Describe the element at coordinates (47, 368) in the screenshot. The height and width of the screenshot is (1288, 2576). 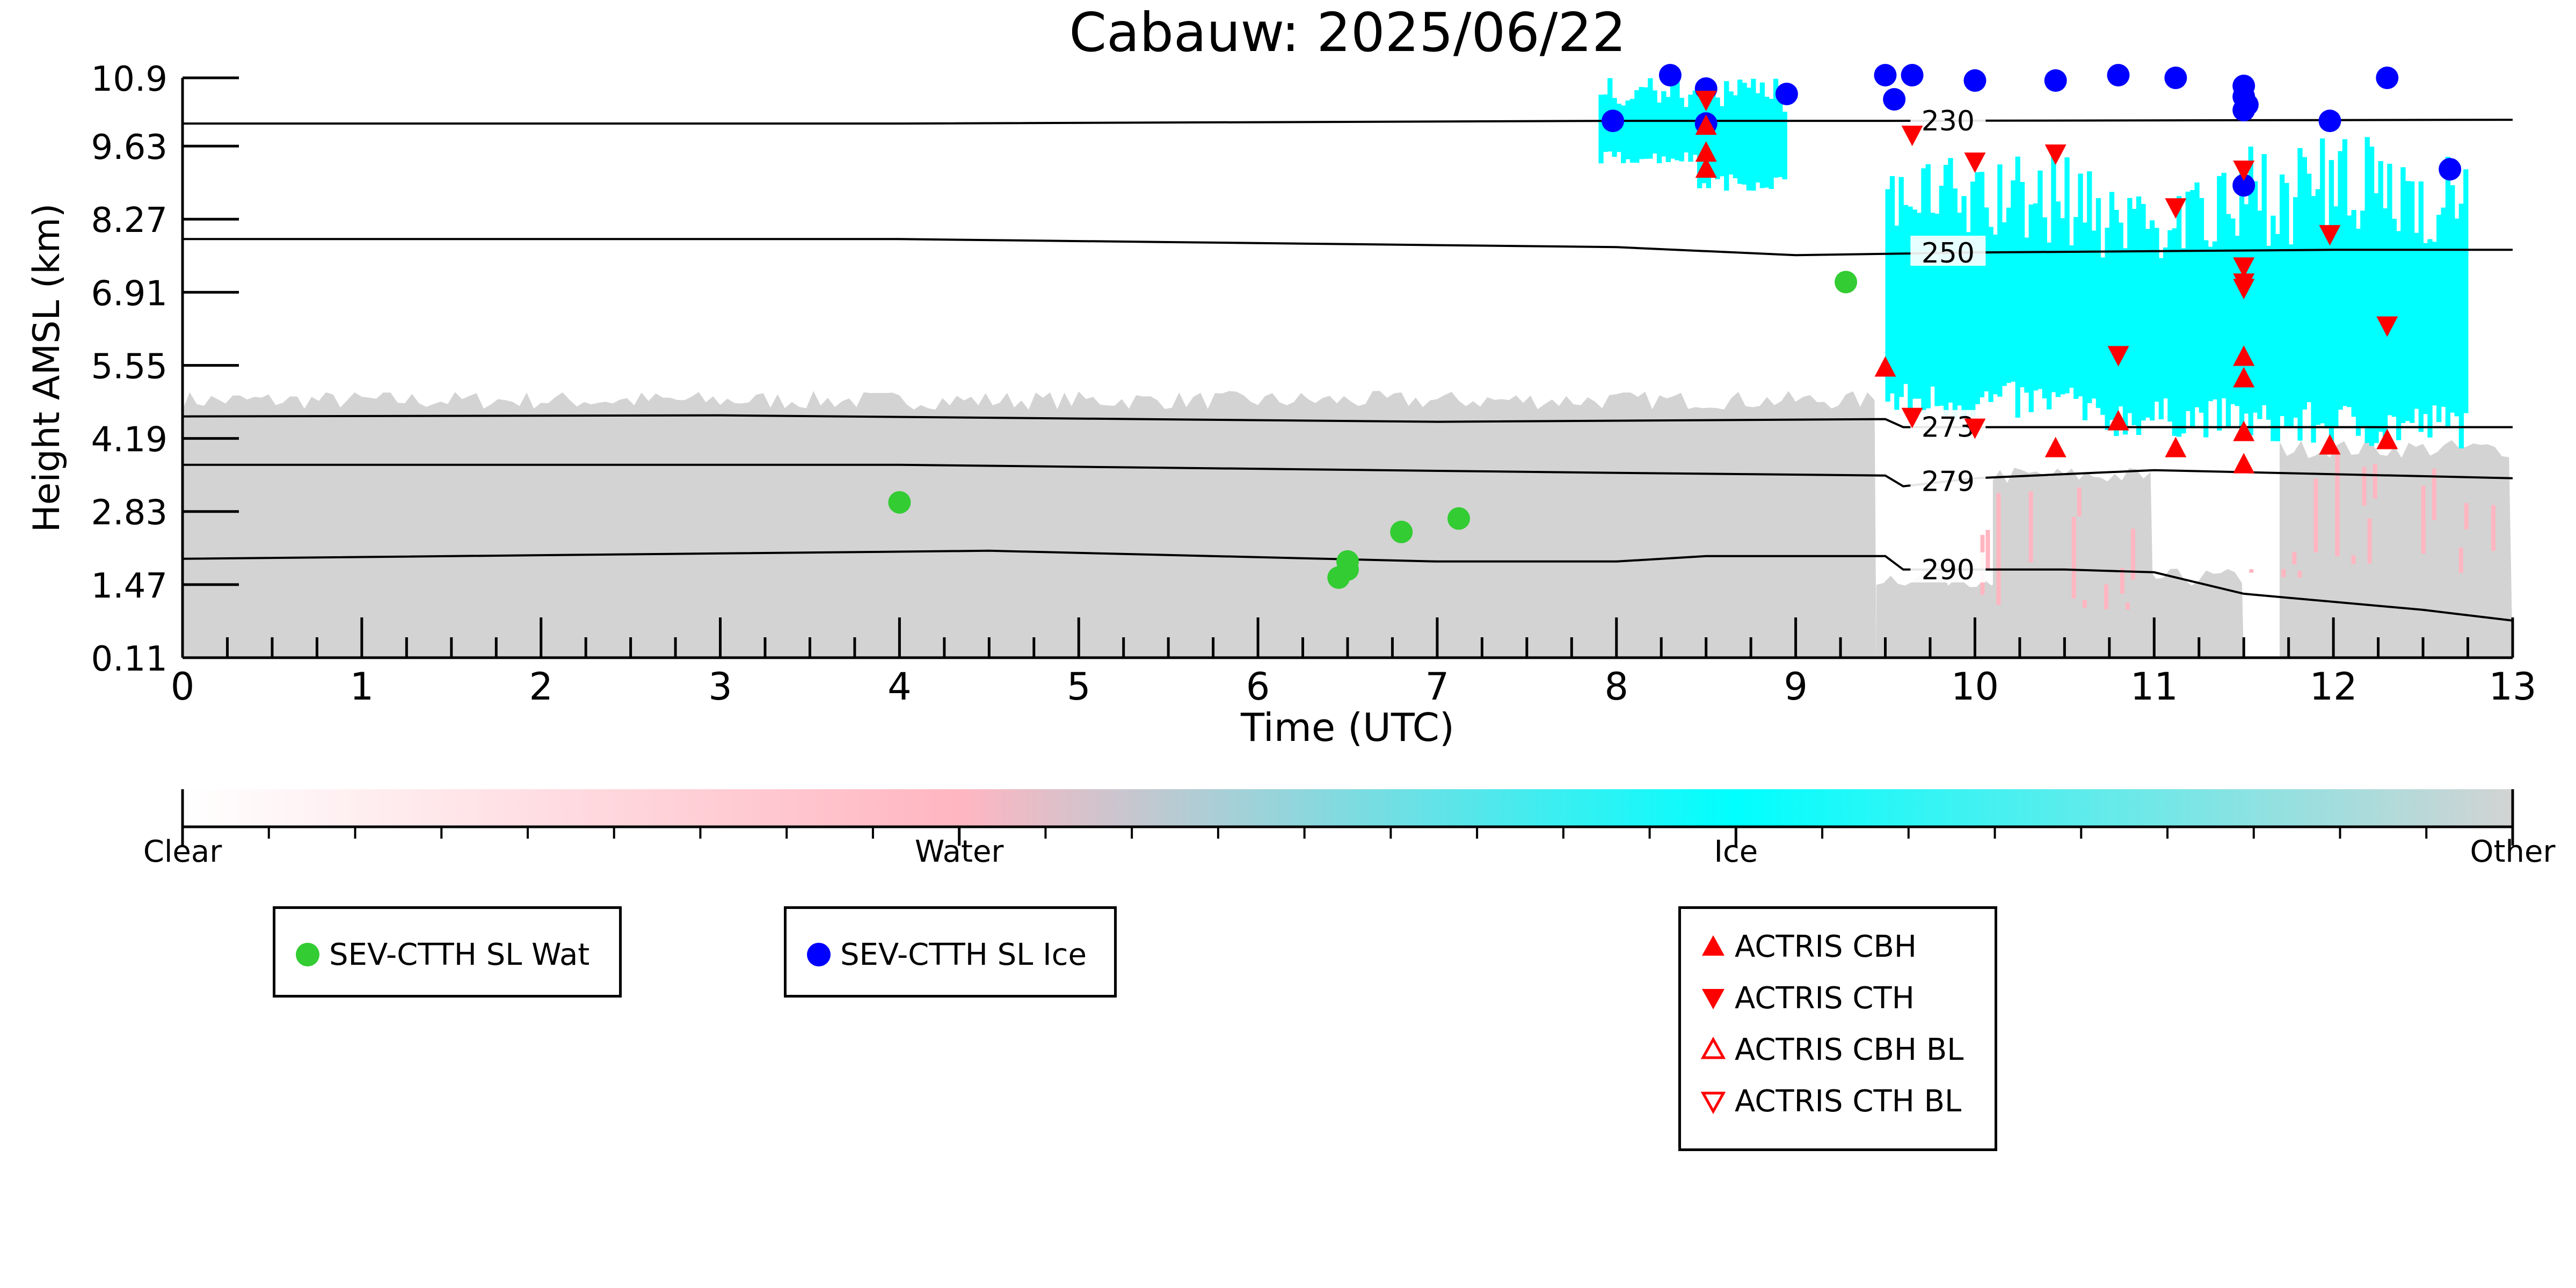
I see `y-axis-label: Height AMSL (km)` at that location.